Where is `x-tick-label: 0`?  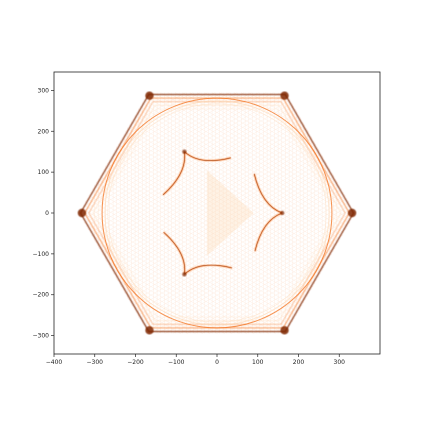 x-tick-label: 0 is located at coordinates (217, 362).